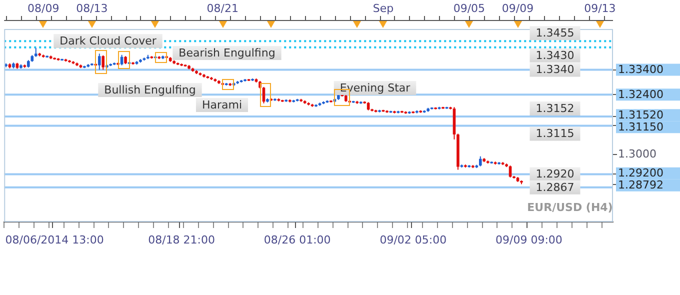 The height and width of the screenshot is (295, 680). What do you see at coordinates (297, 239) in the screenshot?
I see `x-tick-label: 08/26 01:00` at bounding box center [297, 239].